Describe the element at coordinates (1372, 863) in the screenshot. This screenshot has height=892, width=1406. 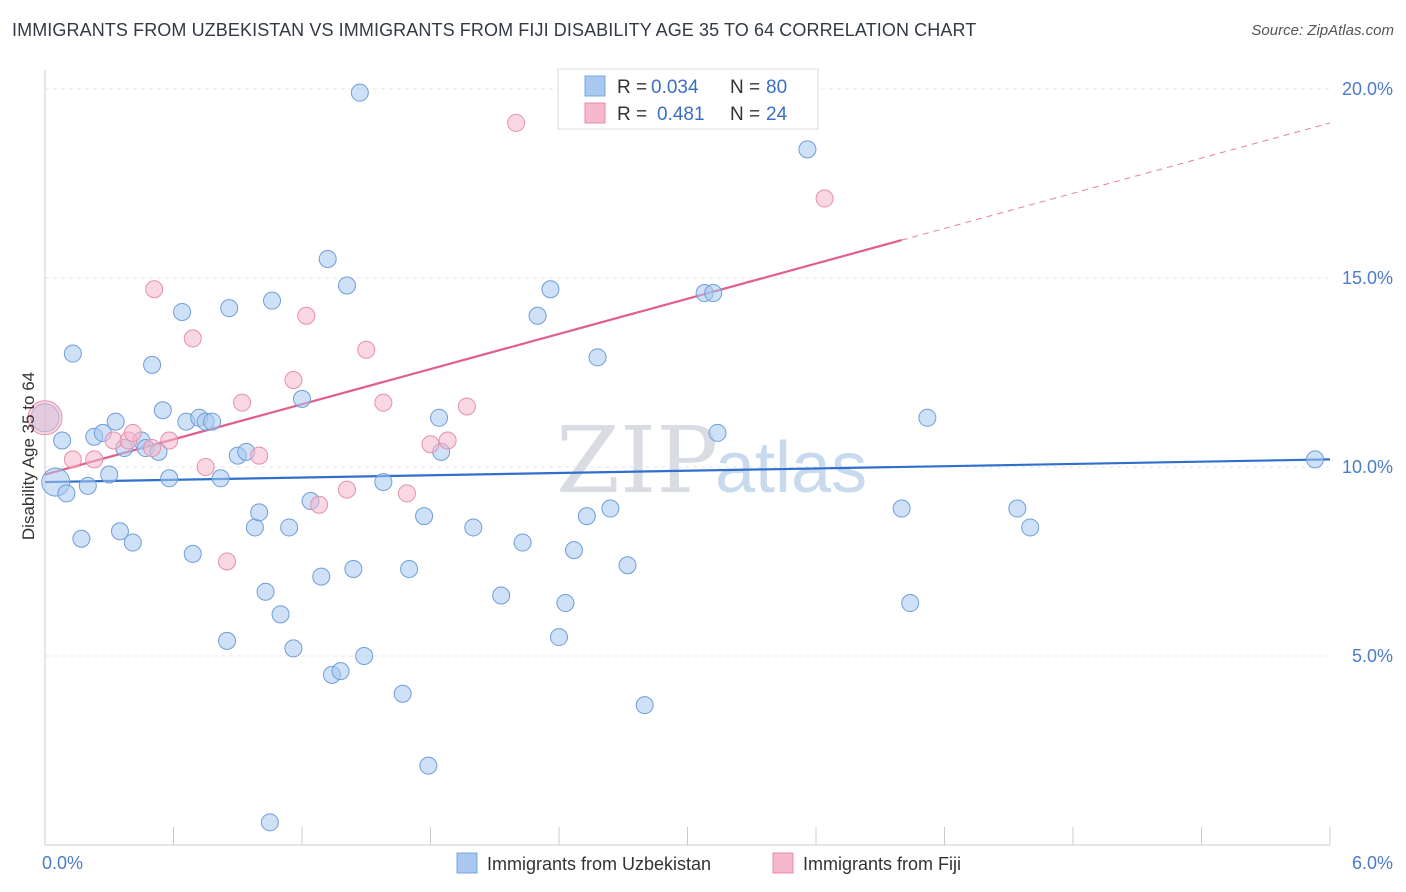
I see `x-tick-label: 6.0%` at that location.